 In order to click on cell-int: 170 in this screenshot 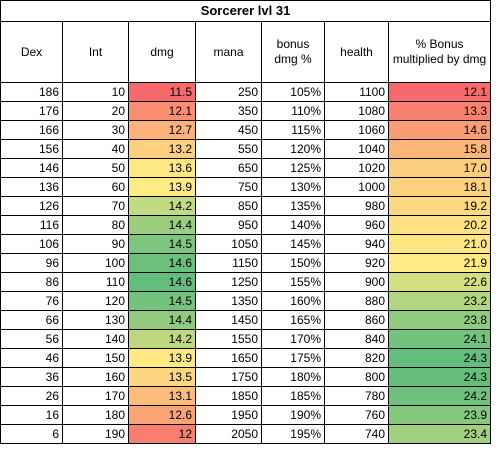, I will do `click(95, 396)`.